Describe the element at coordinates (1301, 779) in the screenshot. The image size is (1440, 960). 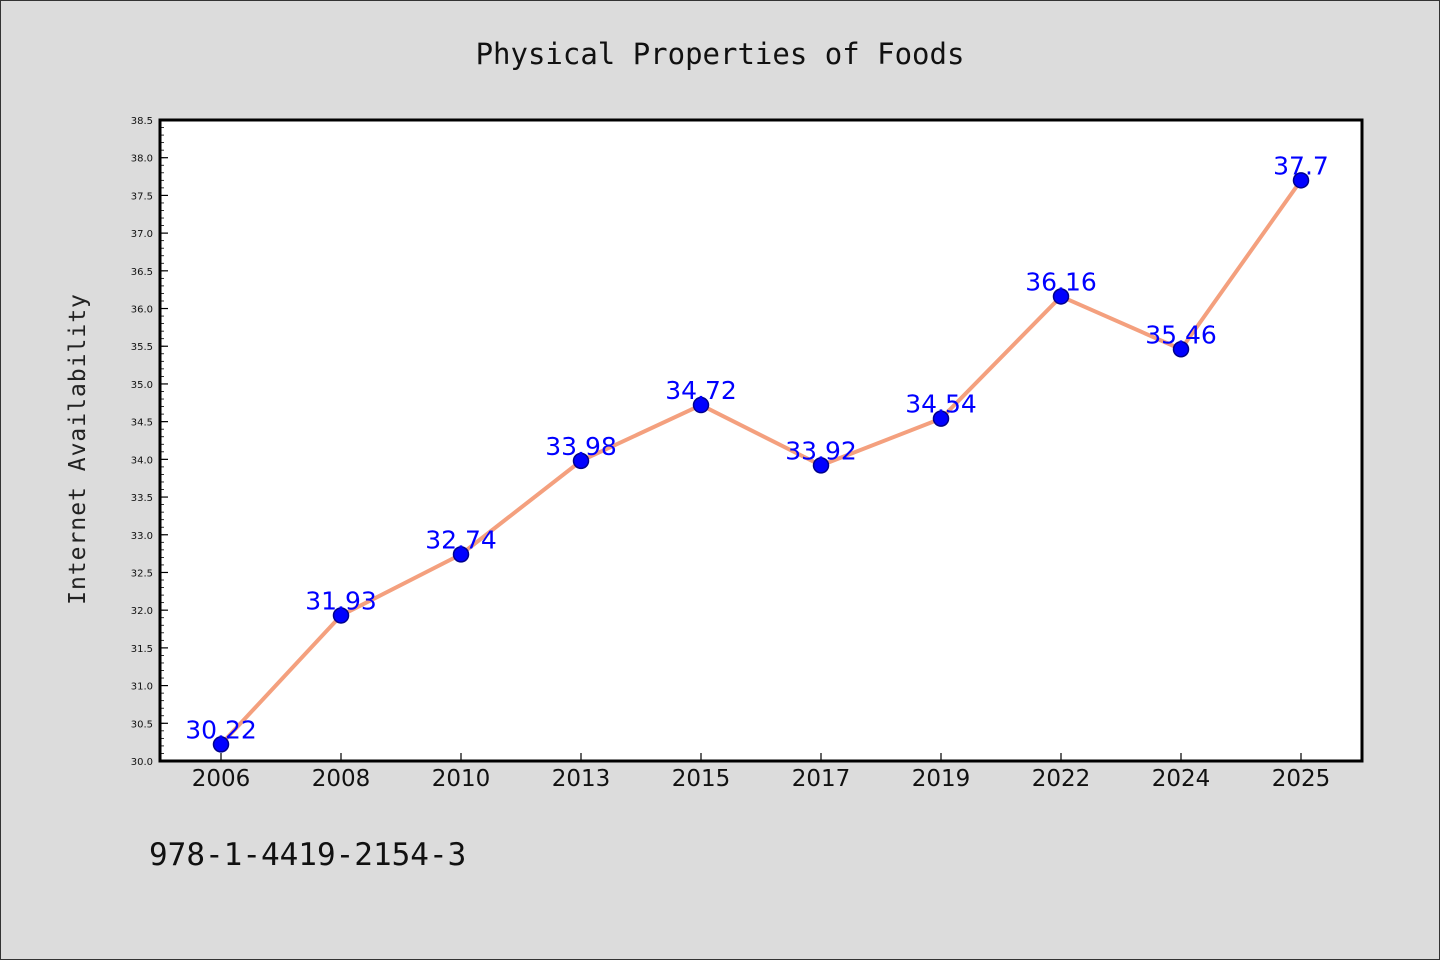
I see `x-tick-label: 2025` at that location.